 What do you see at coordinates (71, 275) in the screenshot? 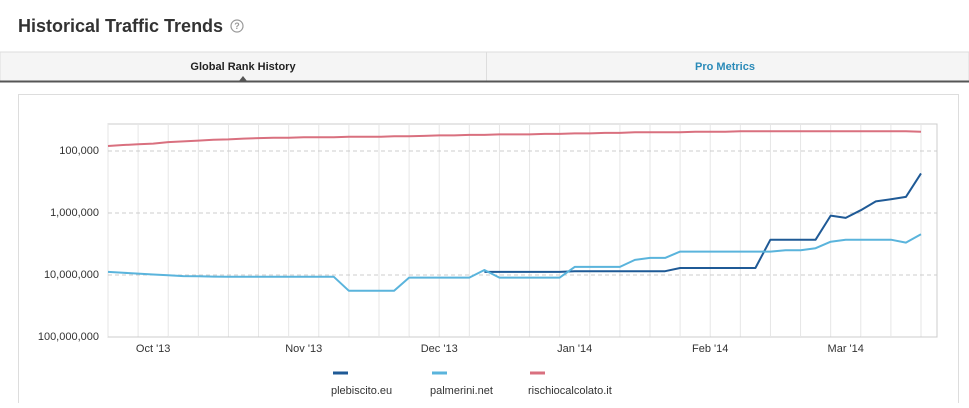
I see `y-tick-label: 10,000,000` at bounding box center [71, 275].